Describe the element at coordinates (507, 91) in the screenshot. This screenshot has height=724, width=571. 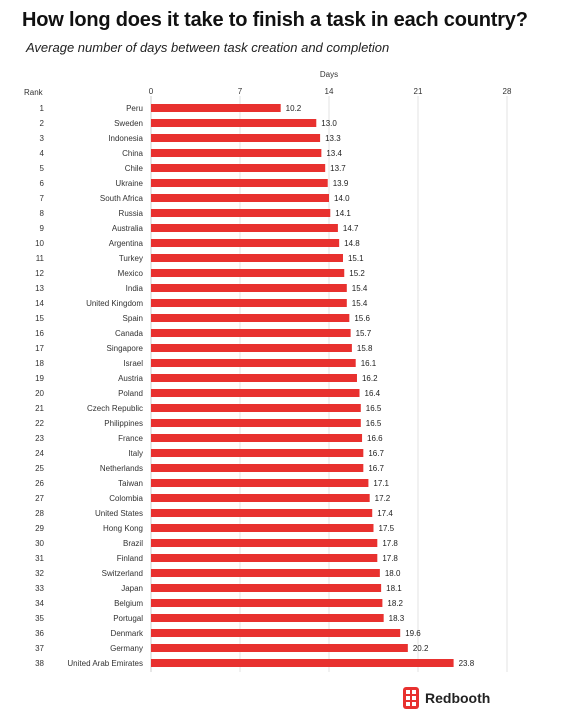
I see `x-tick-label: 28` at that location.